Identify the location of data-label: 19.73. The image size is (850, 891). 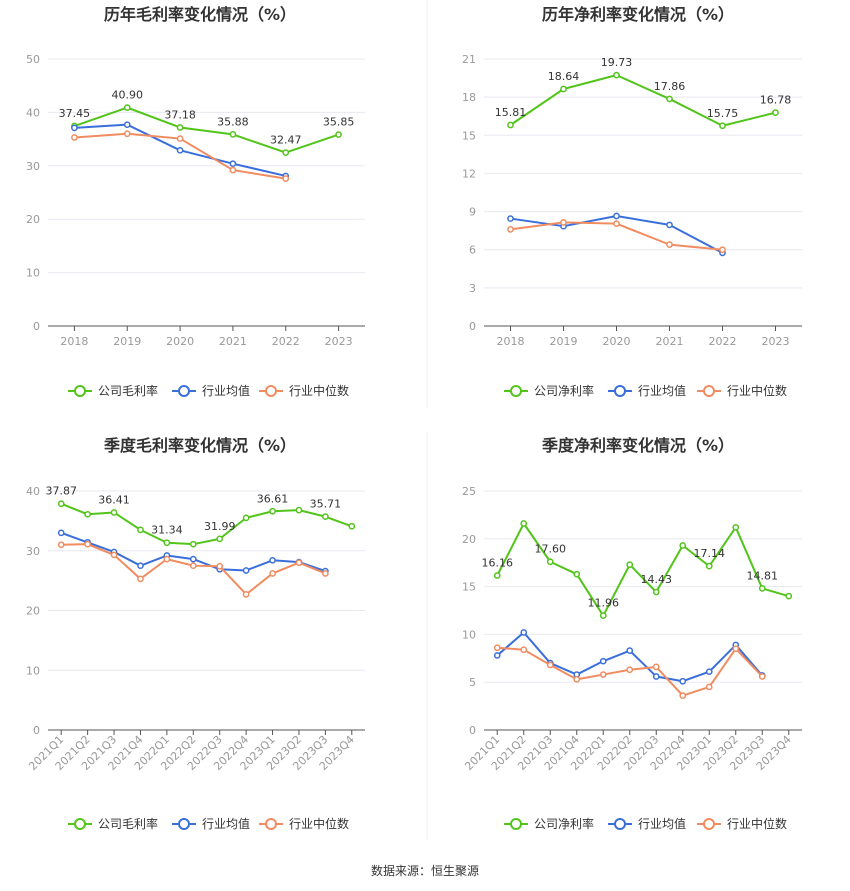
(617, 62).